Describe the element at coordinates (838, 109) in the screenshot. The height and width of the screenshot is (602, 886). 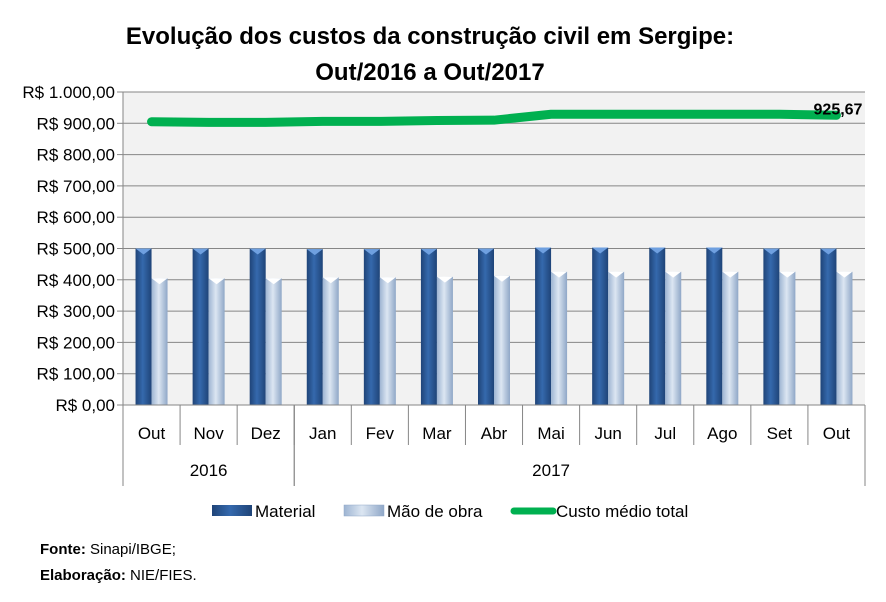
I see `data-label: 925,67` at that location.